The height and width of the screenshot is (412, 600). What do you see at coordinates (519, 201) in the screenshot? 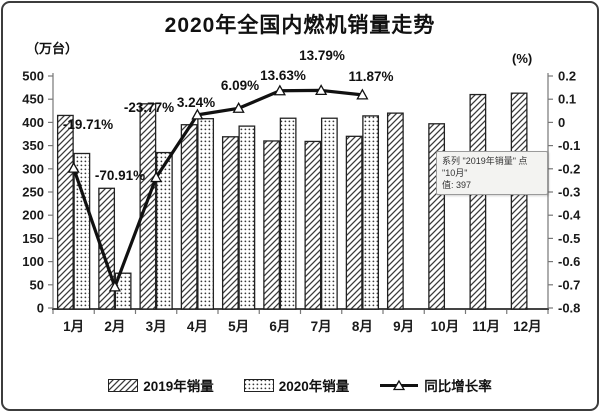
I see `bar-2019-m12` at bounding box center [519, 201].